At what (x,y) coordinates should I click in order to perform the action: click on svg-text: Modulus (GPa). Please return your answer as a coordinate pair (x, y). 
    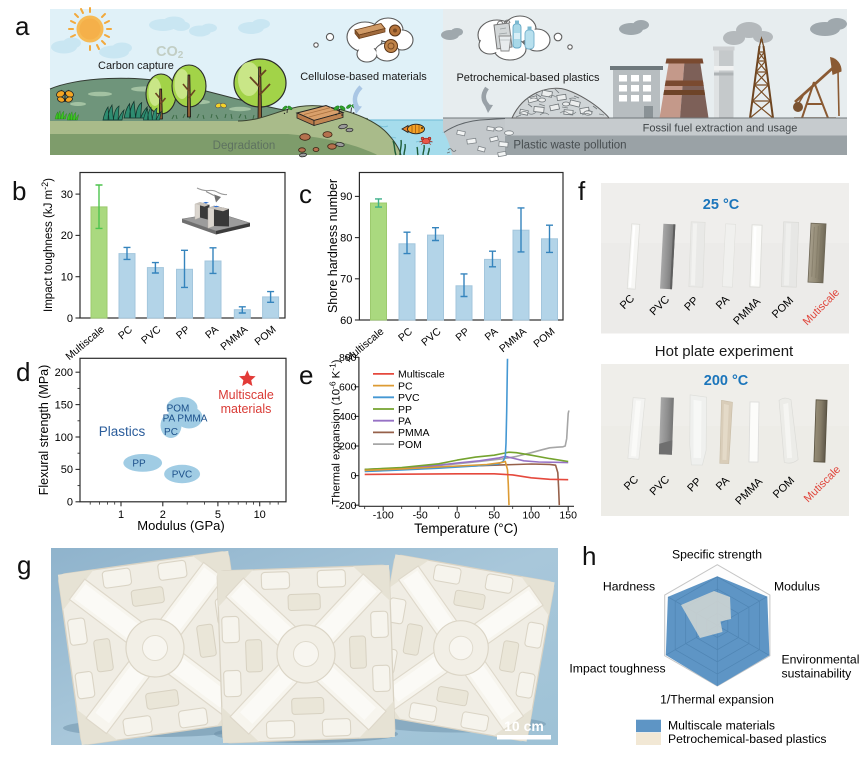
    Looking at the image, I should click on (180, 525).